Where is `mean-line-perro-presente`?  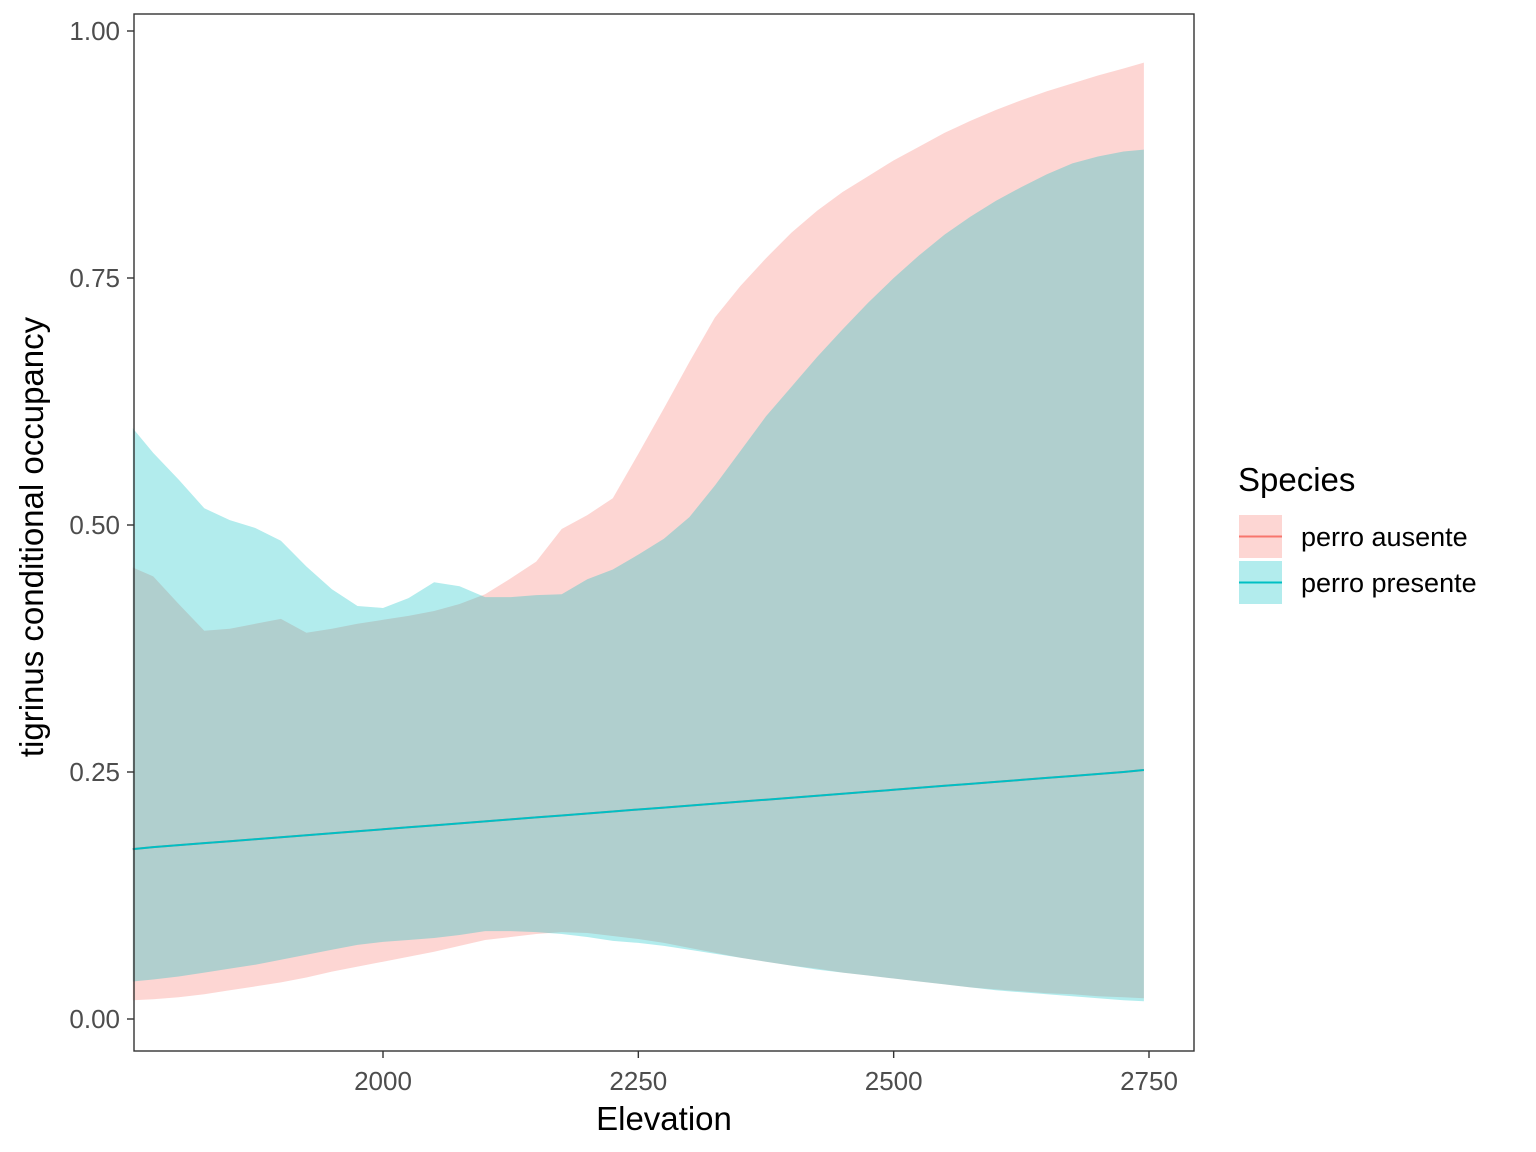
mean-line-perro-presente is located at coordinates (638, 810).